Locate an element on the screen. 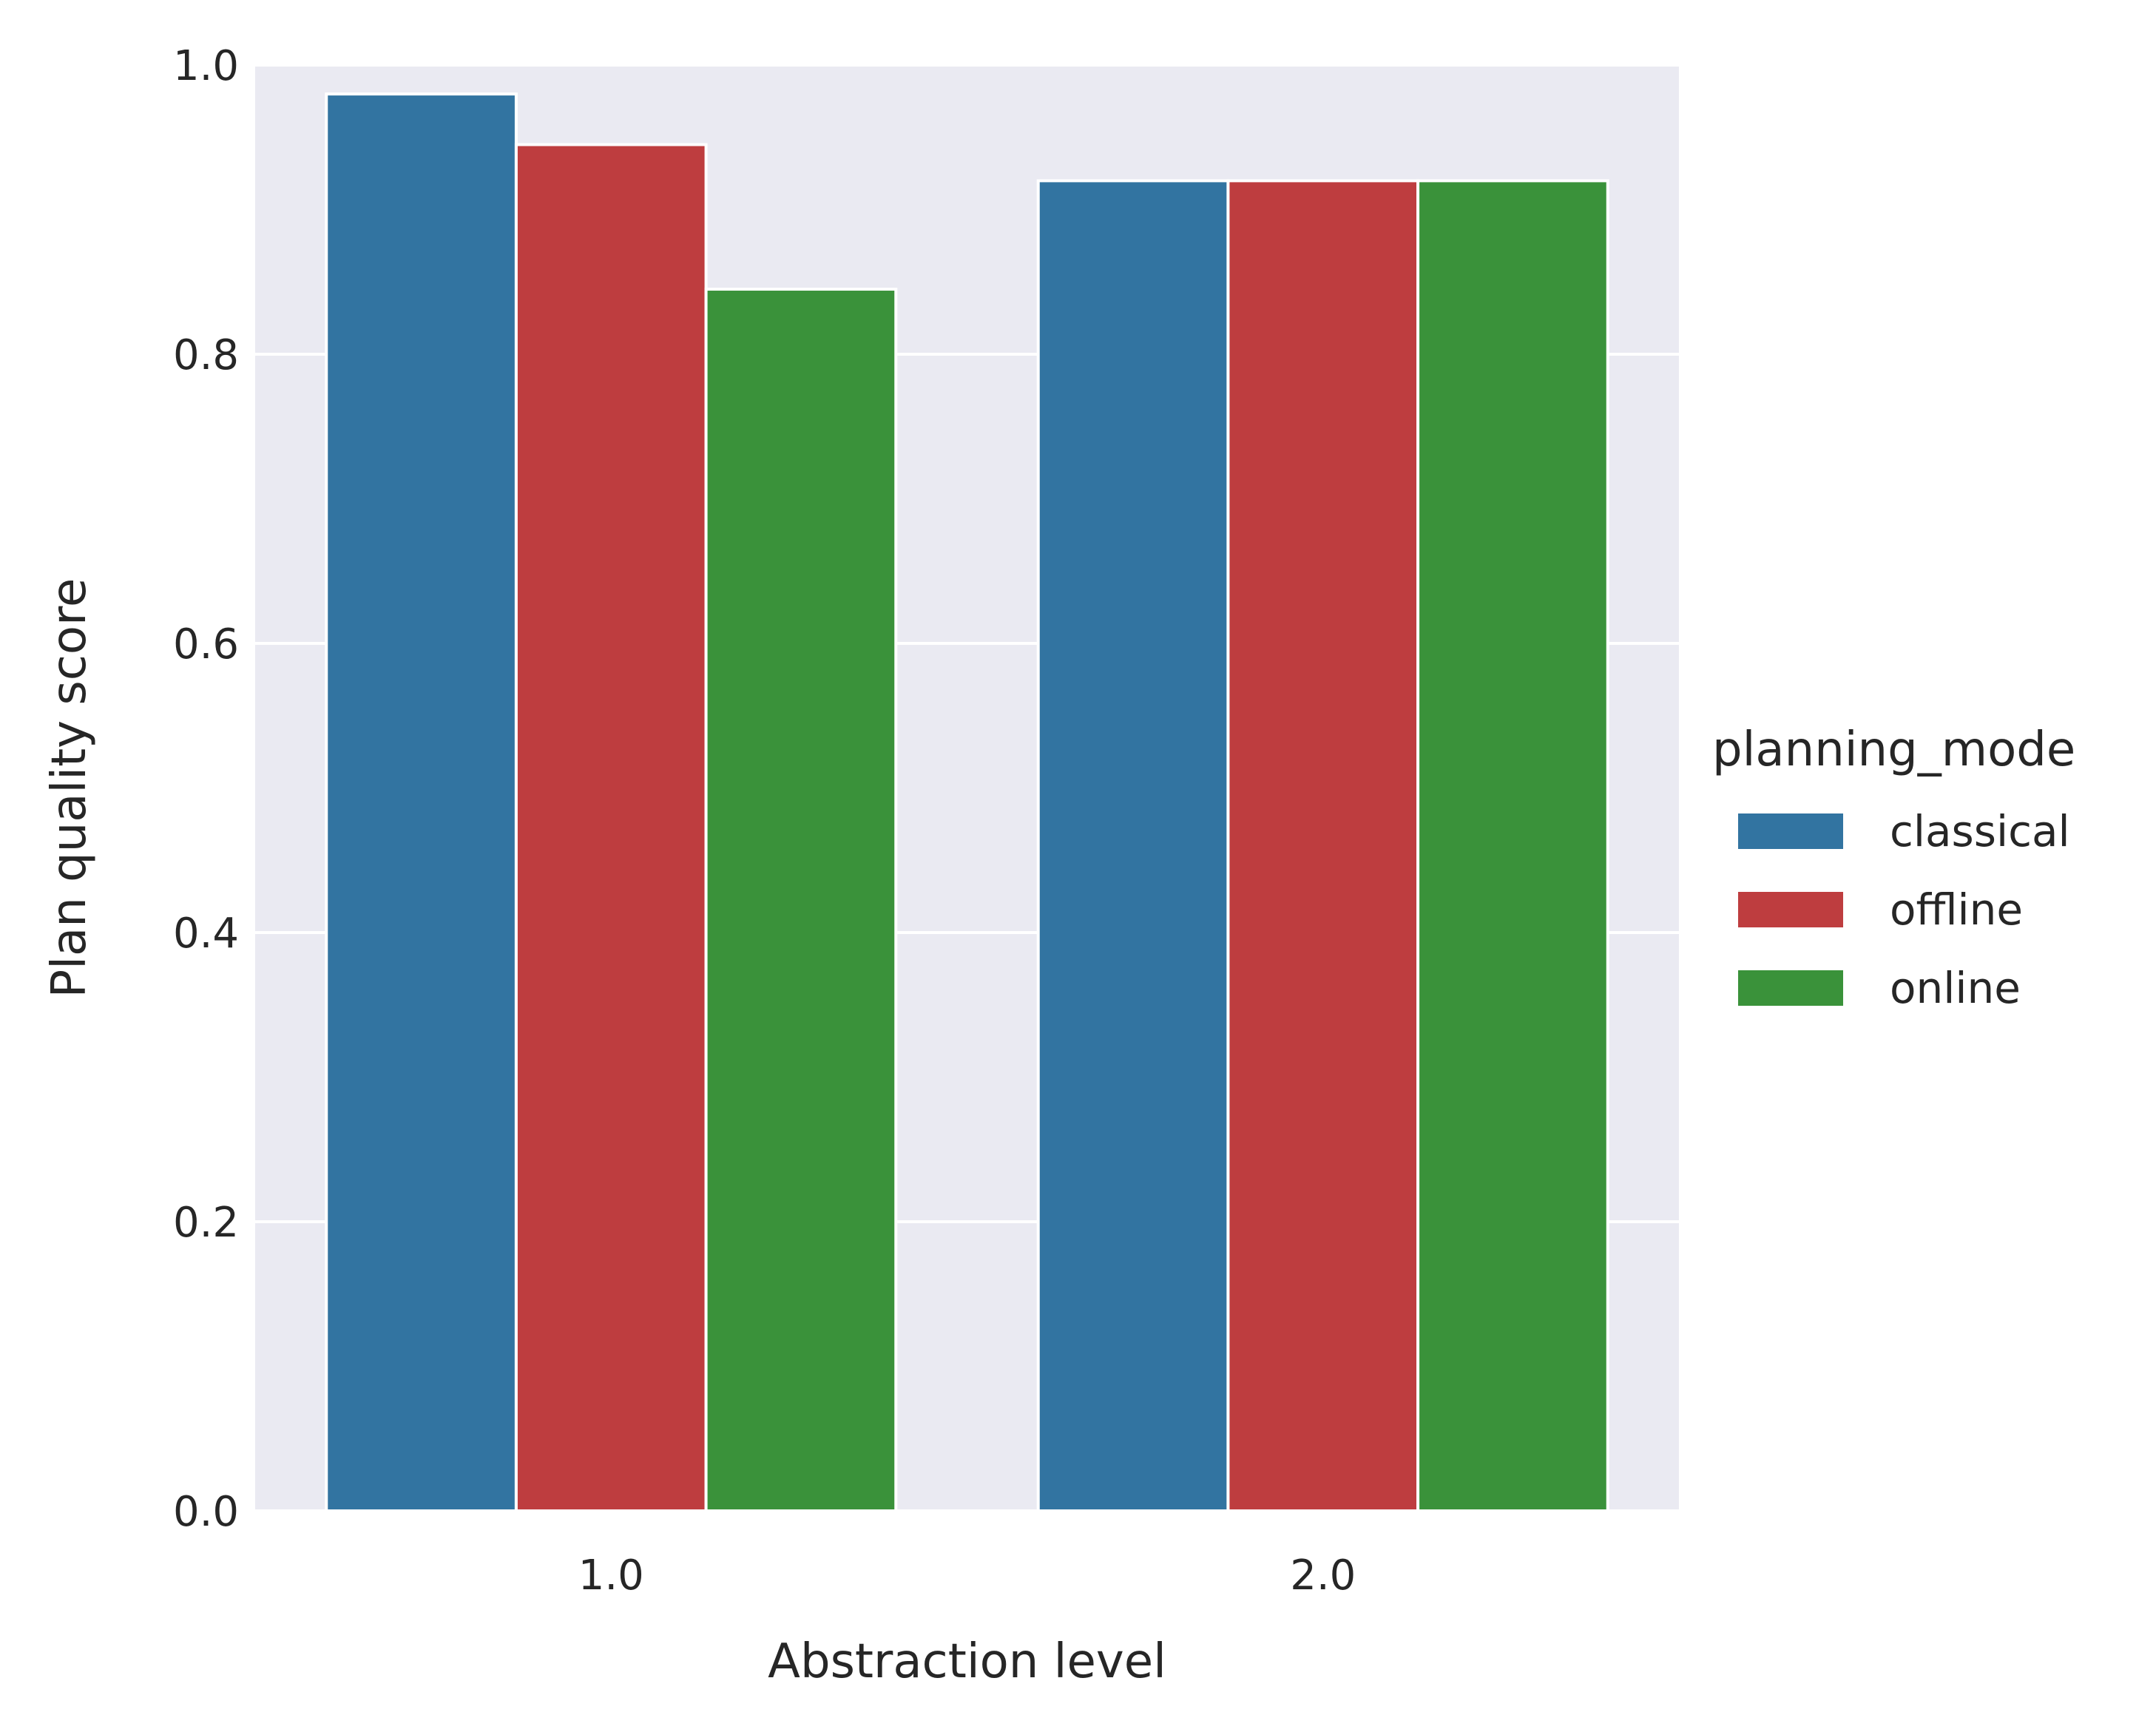 The image size is (2156, 1732). y-tick-label: 0.0 is located at coordinates (206, 1512).